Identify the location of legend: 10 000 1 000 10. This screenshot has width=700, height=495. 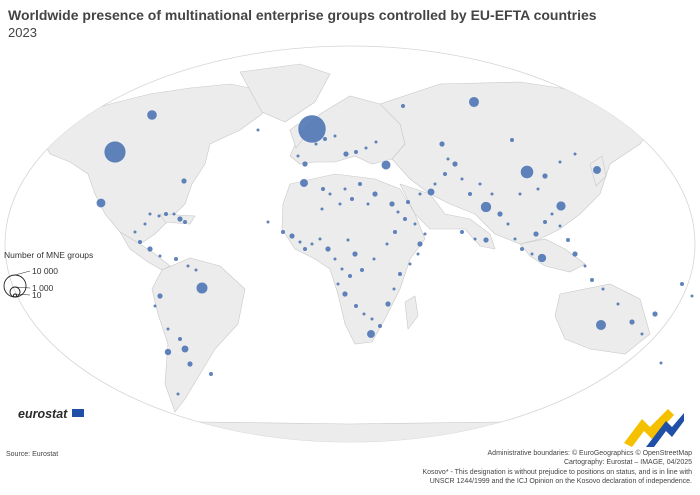
(30, 283).